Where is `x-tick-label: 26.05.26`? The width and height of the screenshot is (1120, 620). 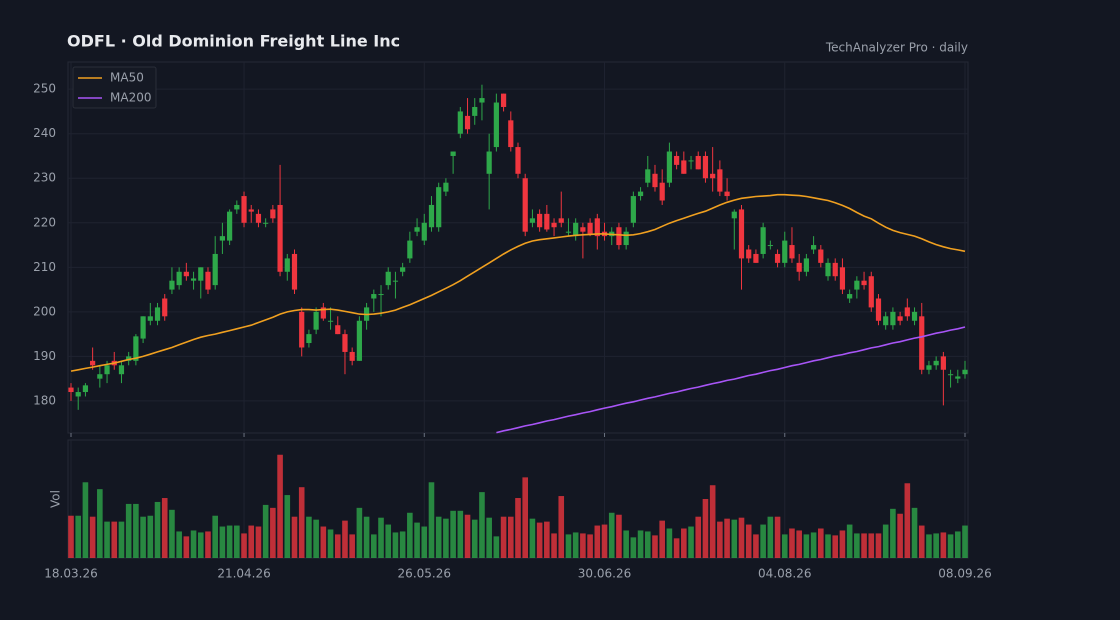 x-tick-label: 26.05.26 is located at coordinates (424, 574).